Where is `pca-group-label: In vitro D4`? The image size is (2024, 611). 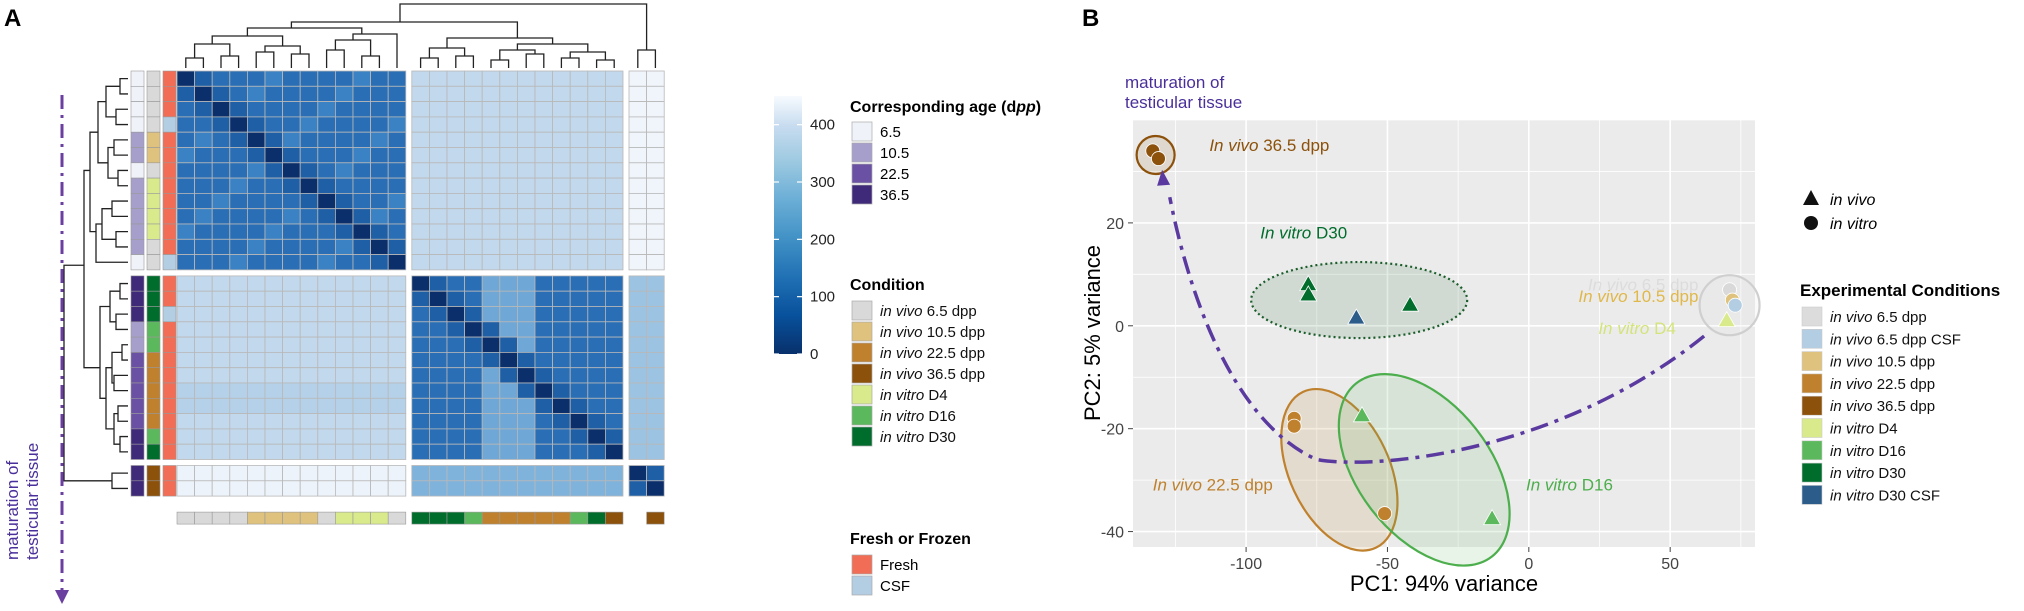 pca-group-label: In vitro D4 is located at coordinates (1637, 328).